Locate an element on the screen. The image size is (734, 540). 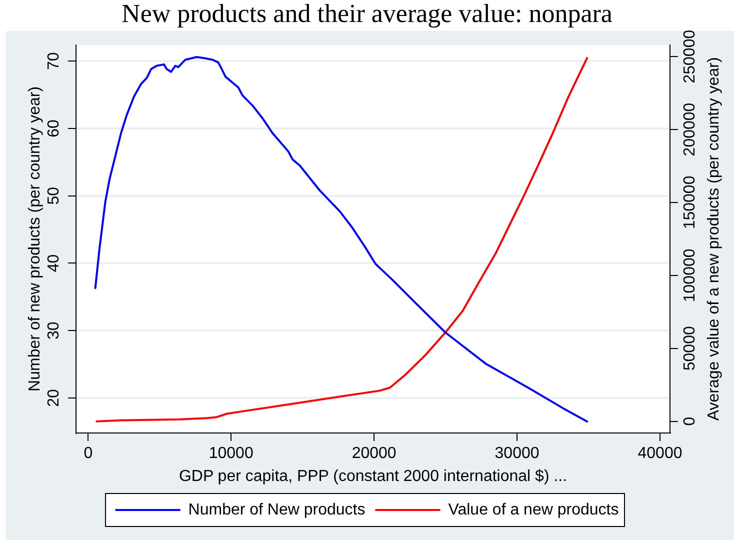
x-tick-label: 30000 is located at coordinates (517, 453).